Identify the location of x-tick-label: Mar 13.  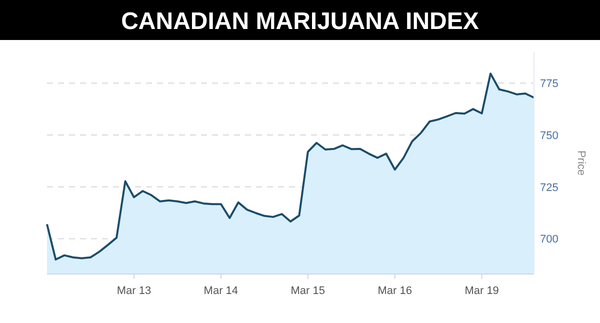
(134, 291).